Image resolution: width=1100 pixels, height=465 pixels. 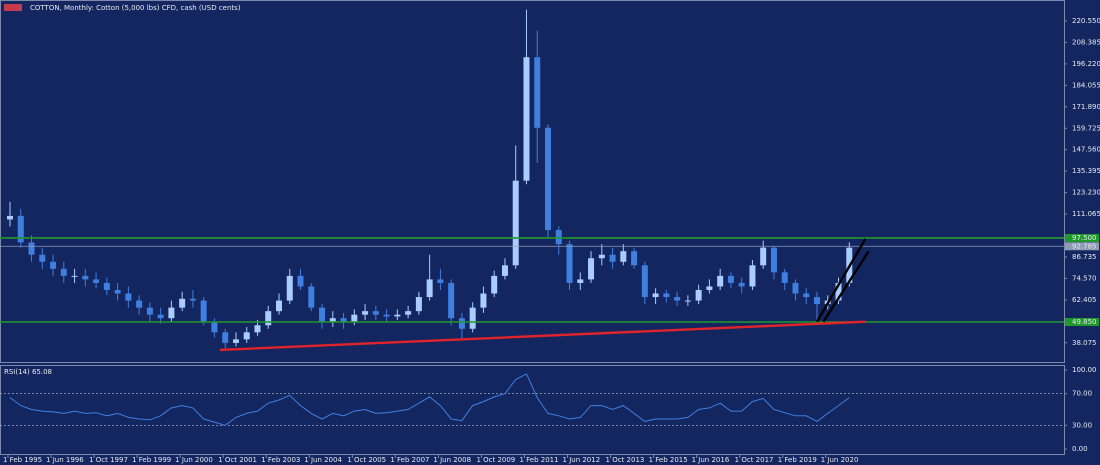 What do you see at coordinates (28, 372) in the screenshot?
I see `rsi-title: RSI(14) 65.08` at bounding box center [28, 372].